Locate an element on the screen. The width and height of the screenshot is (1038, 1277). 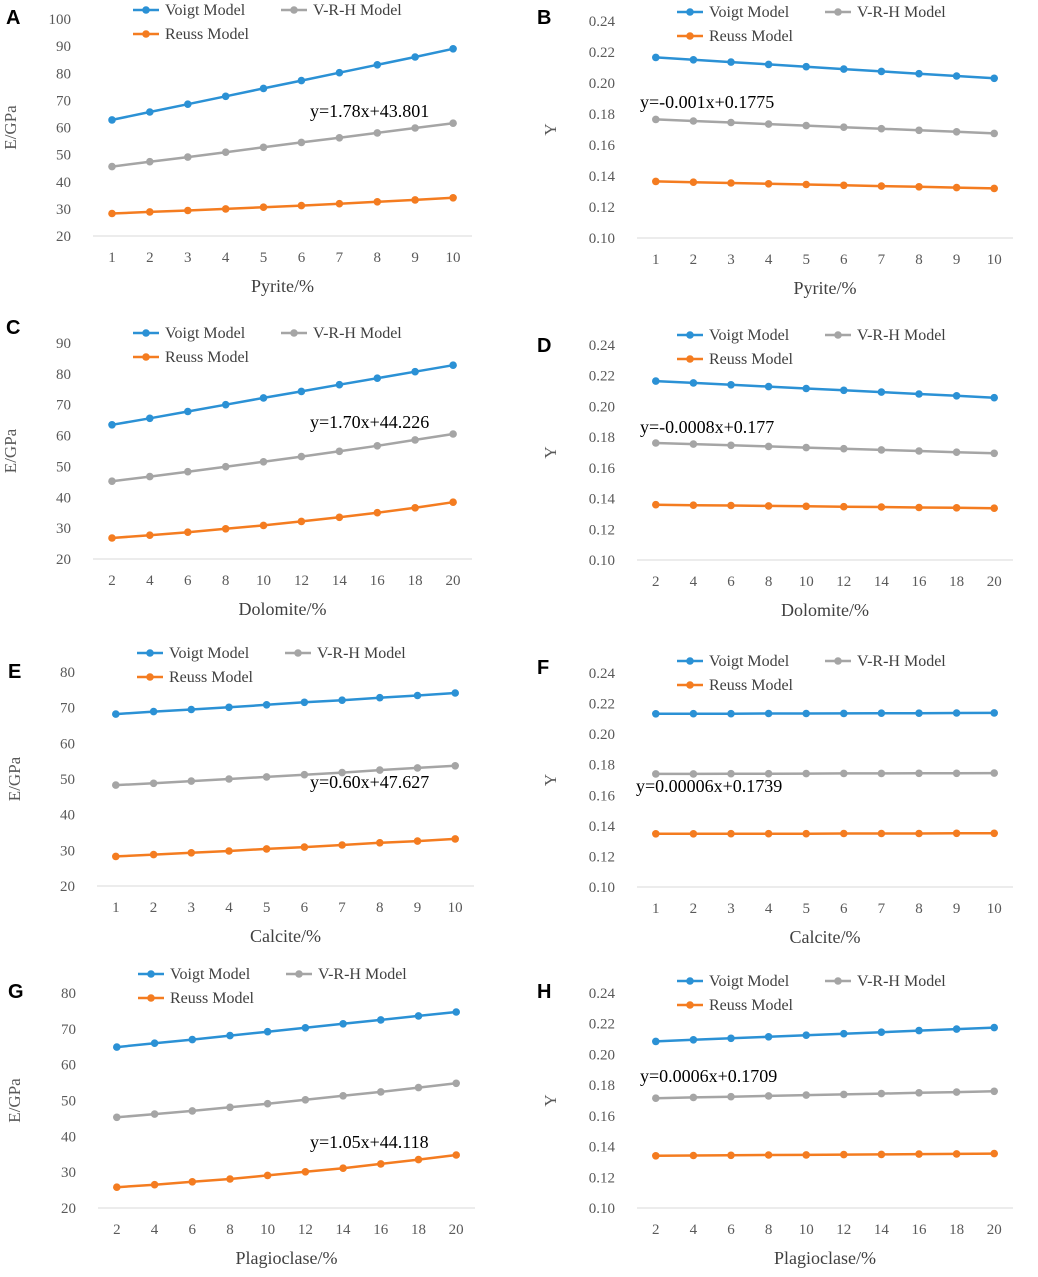
x-tick-label: 9 is located at coordinates (418, 908).